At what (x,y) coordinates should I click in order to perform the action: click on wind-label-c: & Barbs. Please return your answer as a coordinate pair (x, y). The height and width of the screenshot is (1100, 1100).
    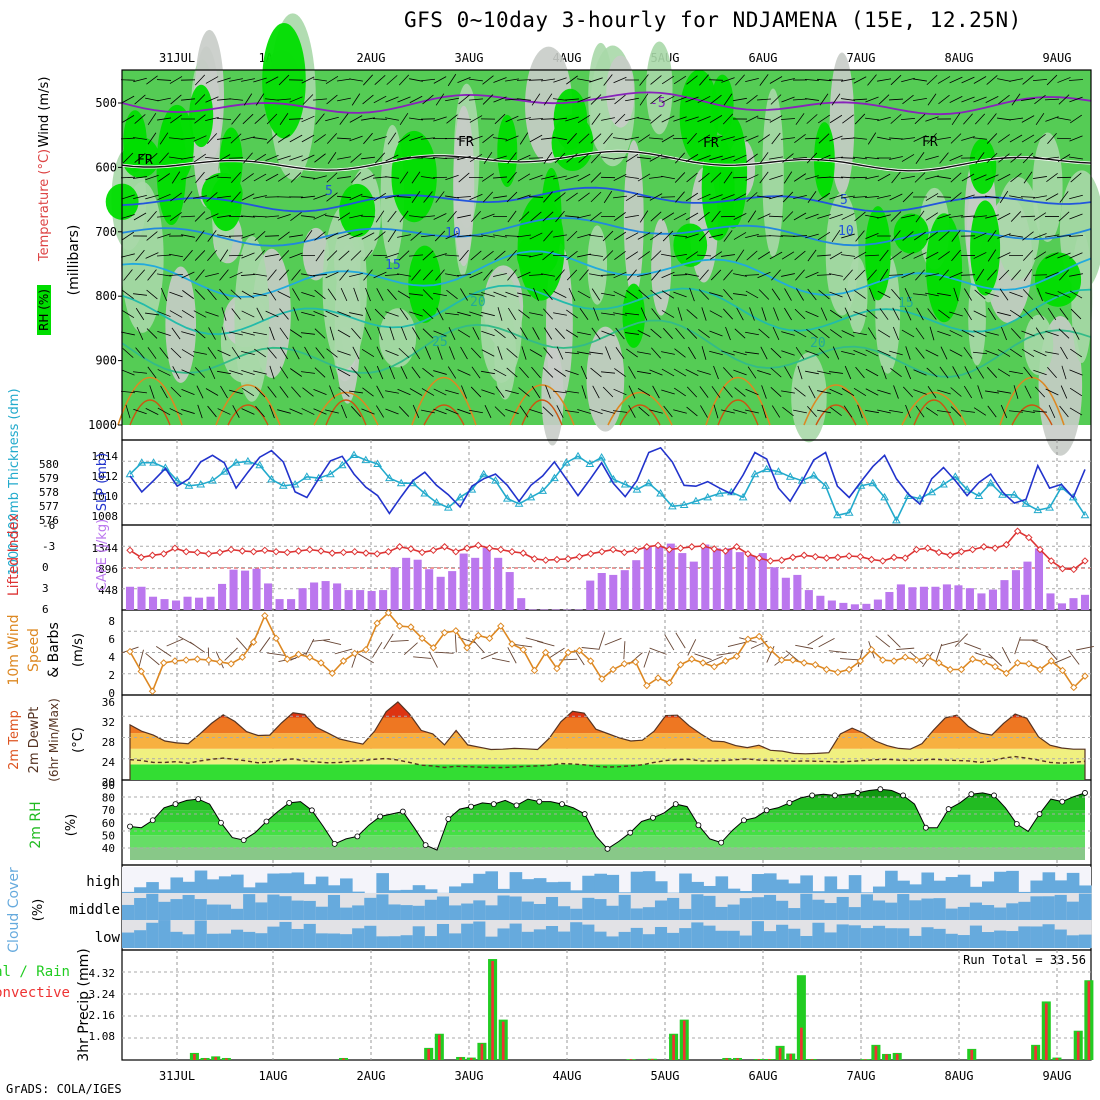
    Looking at the image, I should click on (54, 650).